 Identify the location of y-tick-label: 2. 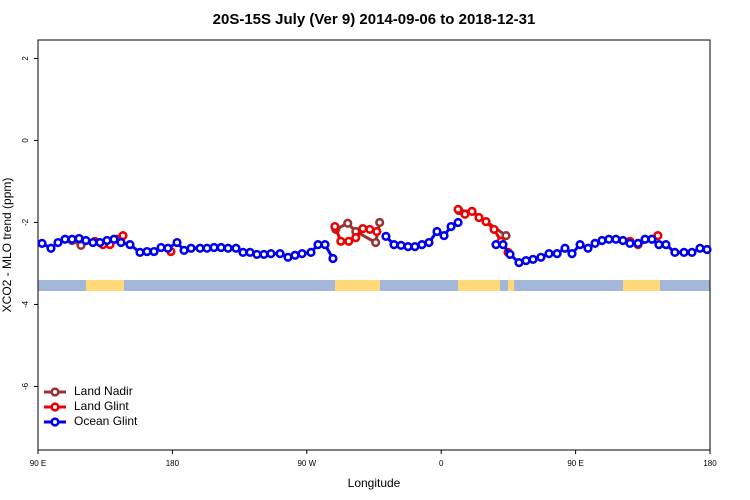
(25, 58).